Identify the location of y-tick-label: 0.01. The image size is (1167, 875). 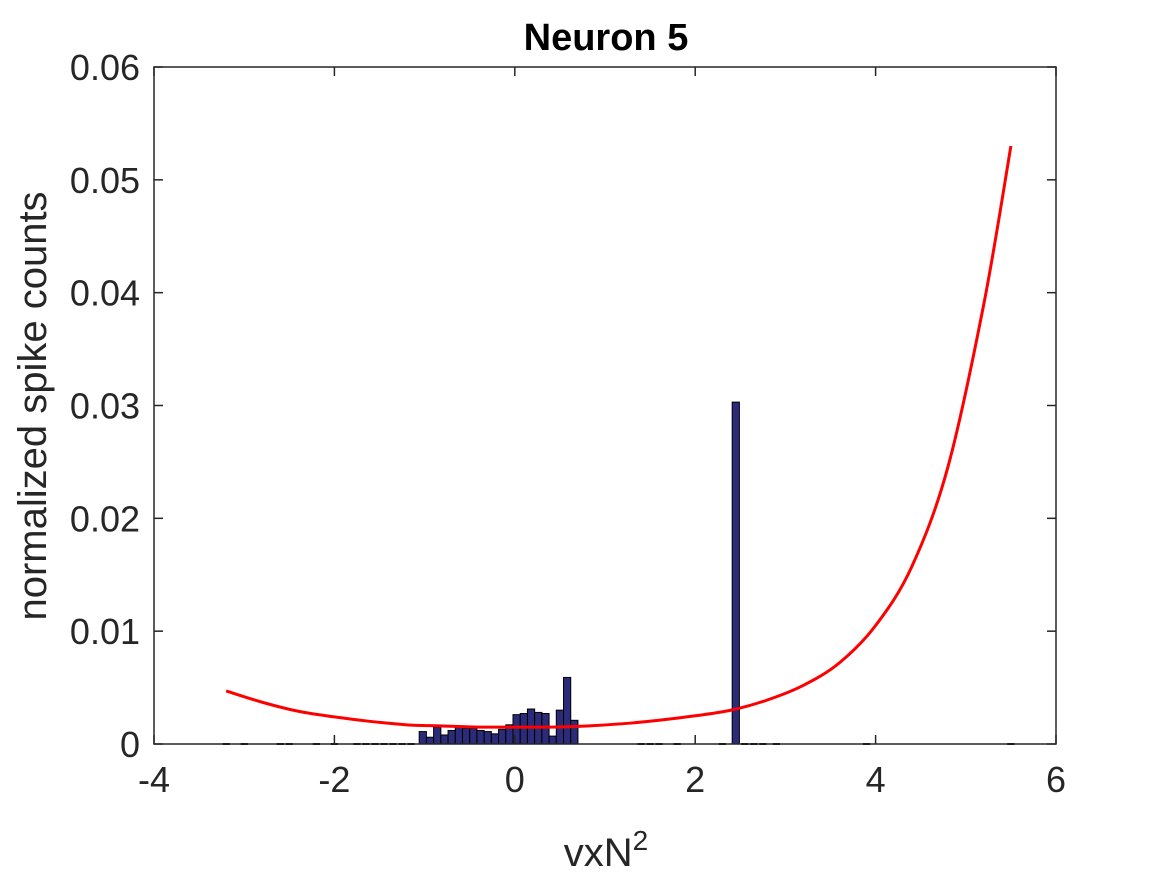
(105, 631).